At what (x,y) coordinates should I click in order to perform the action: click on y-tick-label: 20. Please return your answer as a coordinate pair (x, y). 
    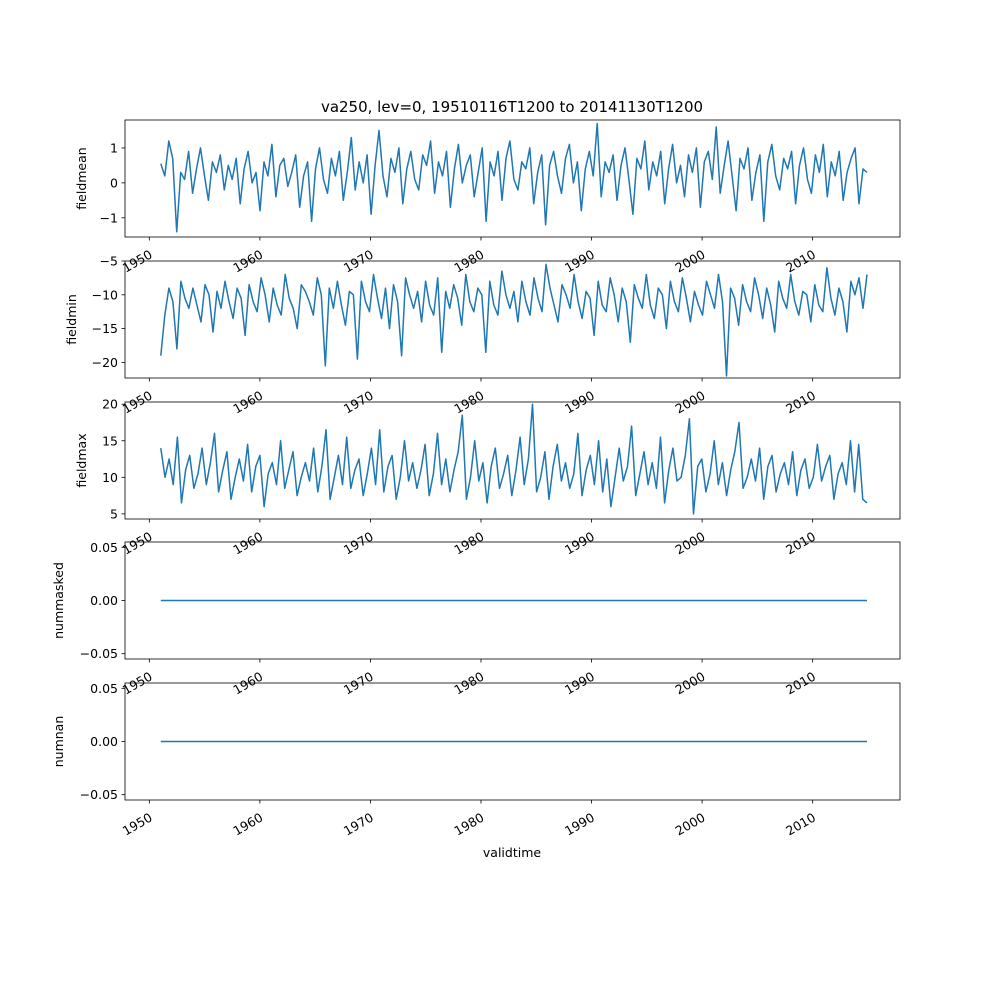
    Looking at the image, I should click on (110, 404).